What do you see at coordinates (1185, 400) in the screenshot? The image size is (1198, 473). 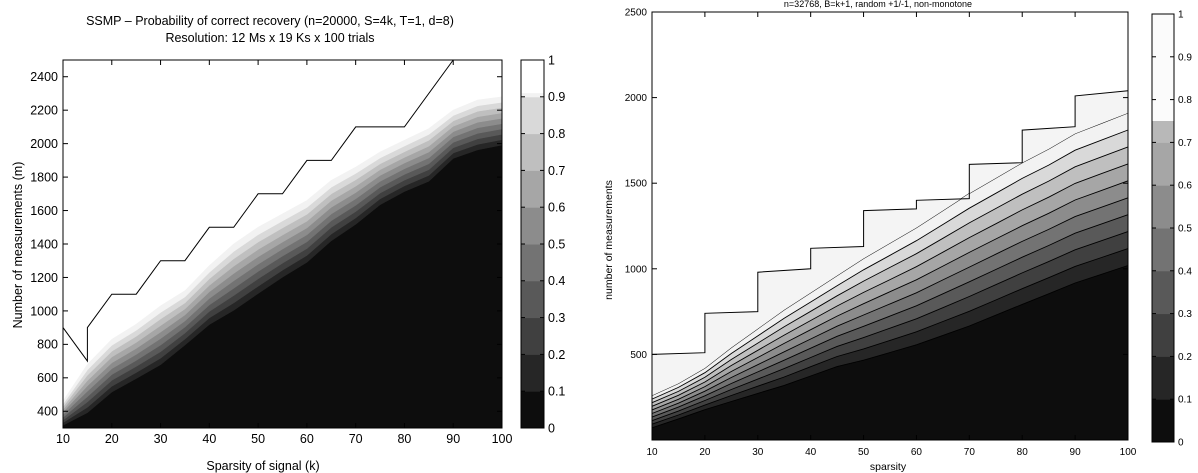 I see `right-colorbar-tick-label: 0.1` at bounding box center [1185, 400].